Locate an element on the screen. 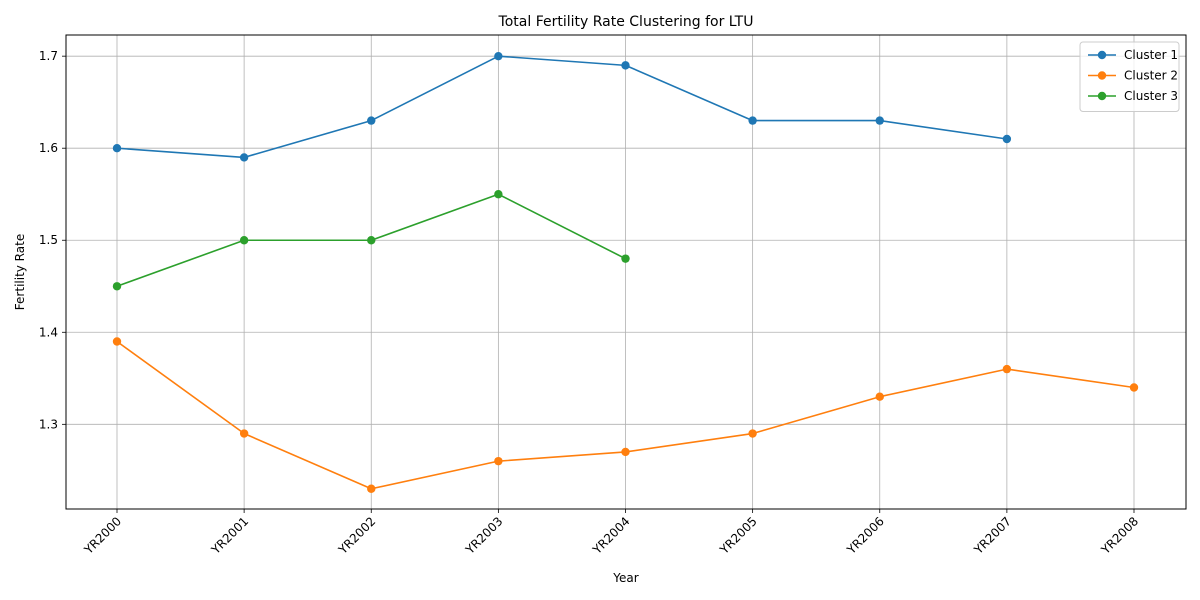 The image size is (1200, 600). chart-title: Total Fertility Rate Clustering for LTU is located at coordinates (626, 22).